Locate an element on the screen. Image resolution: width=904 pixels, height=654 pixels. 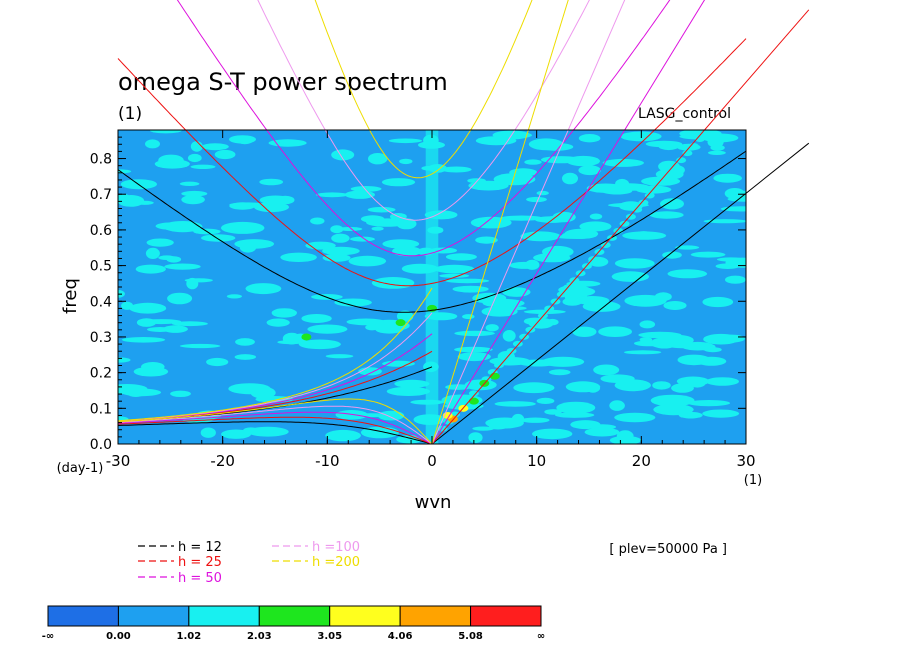
x-axis-label: wvn is located at coordinates (433, 502).